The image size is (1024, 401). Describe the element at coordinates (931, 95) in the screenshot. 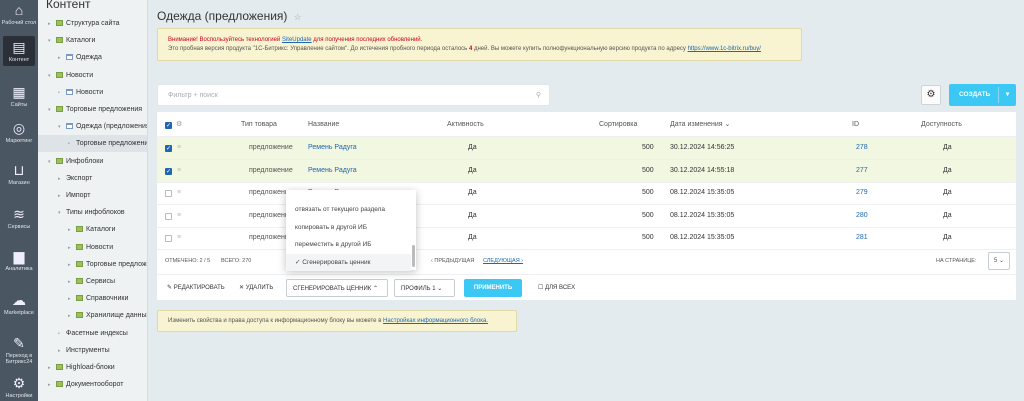

I see `settings-button: ⚙` at that location.